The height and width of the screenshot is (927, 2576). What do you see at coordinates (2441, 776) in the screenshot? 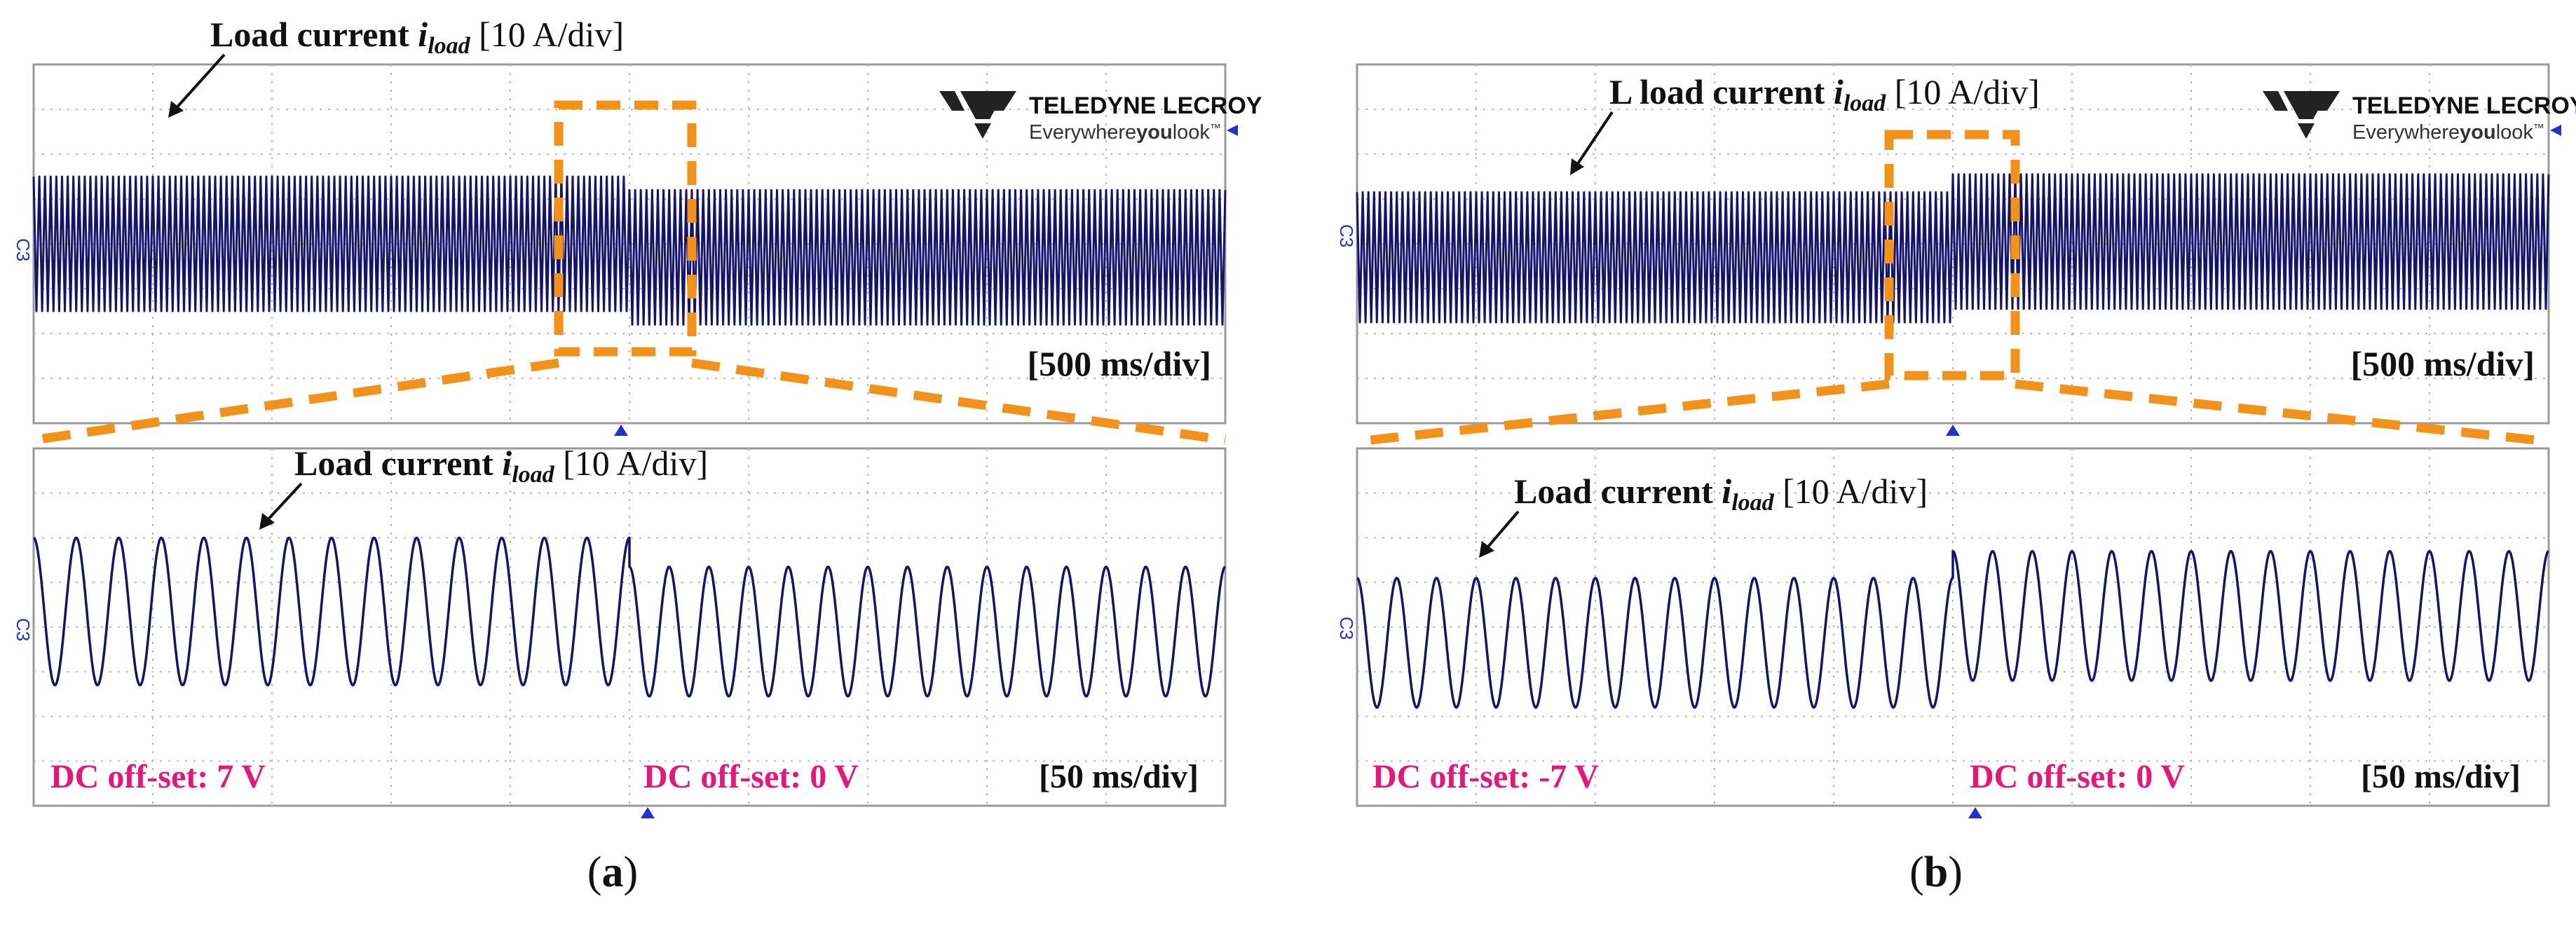
I see `panel-b-bottom-timebase: [50 ms/div]` at bounding box center [2441, 776].